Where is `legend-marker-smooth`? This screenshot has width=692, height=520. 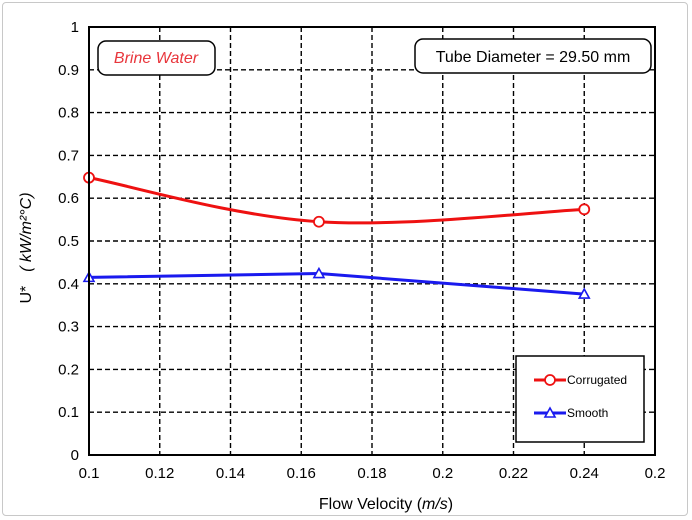 legend-marker-smooth is located at coordinates (550, 412).